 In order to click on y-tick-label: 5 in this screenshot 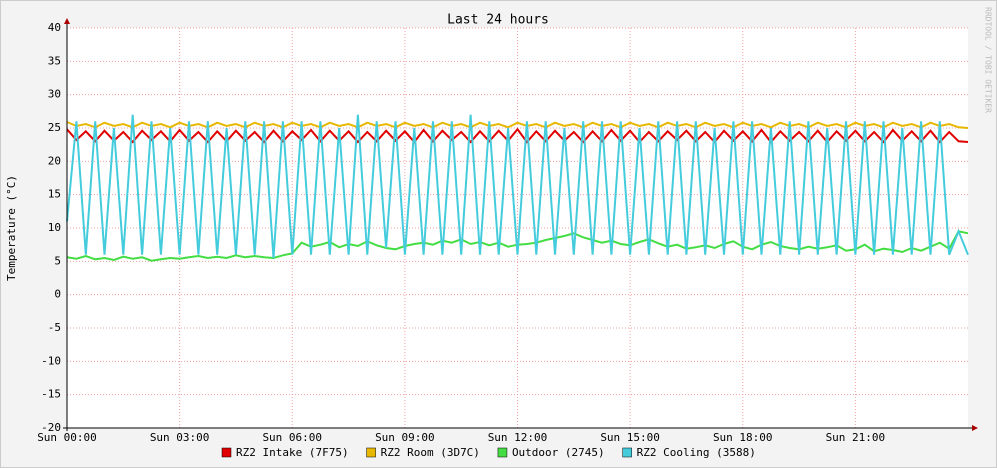, I will do `click(57, 260)`.